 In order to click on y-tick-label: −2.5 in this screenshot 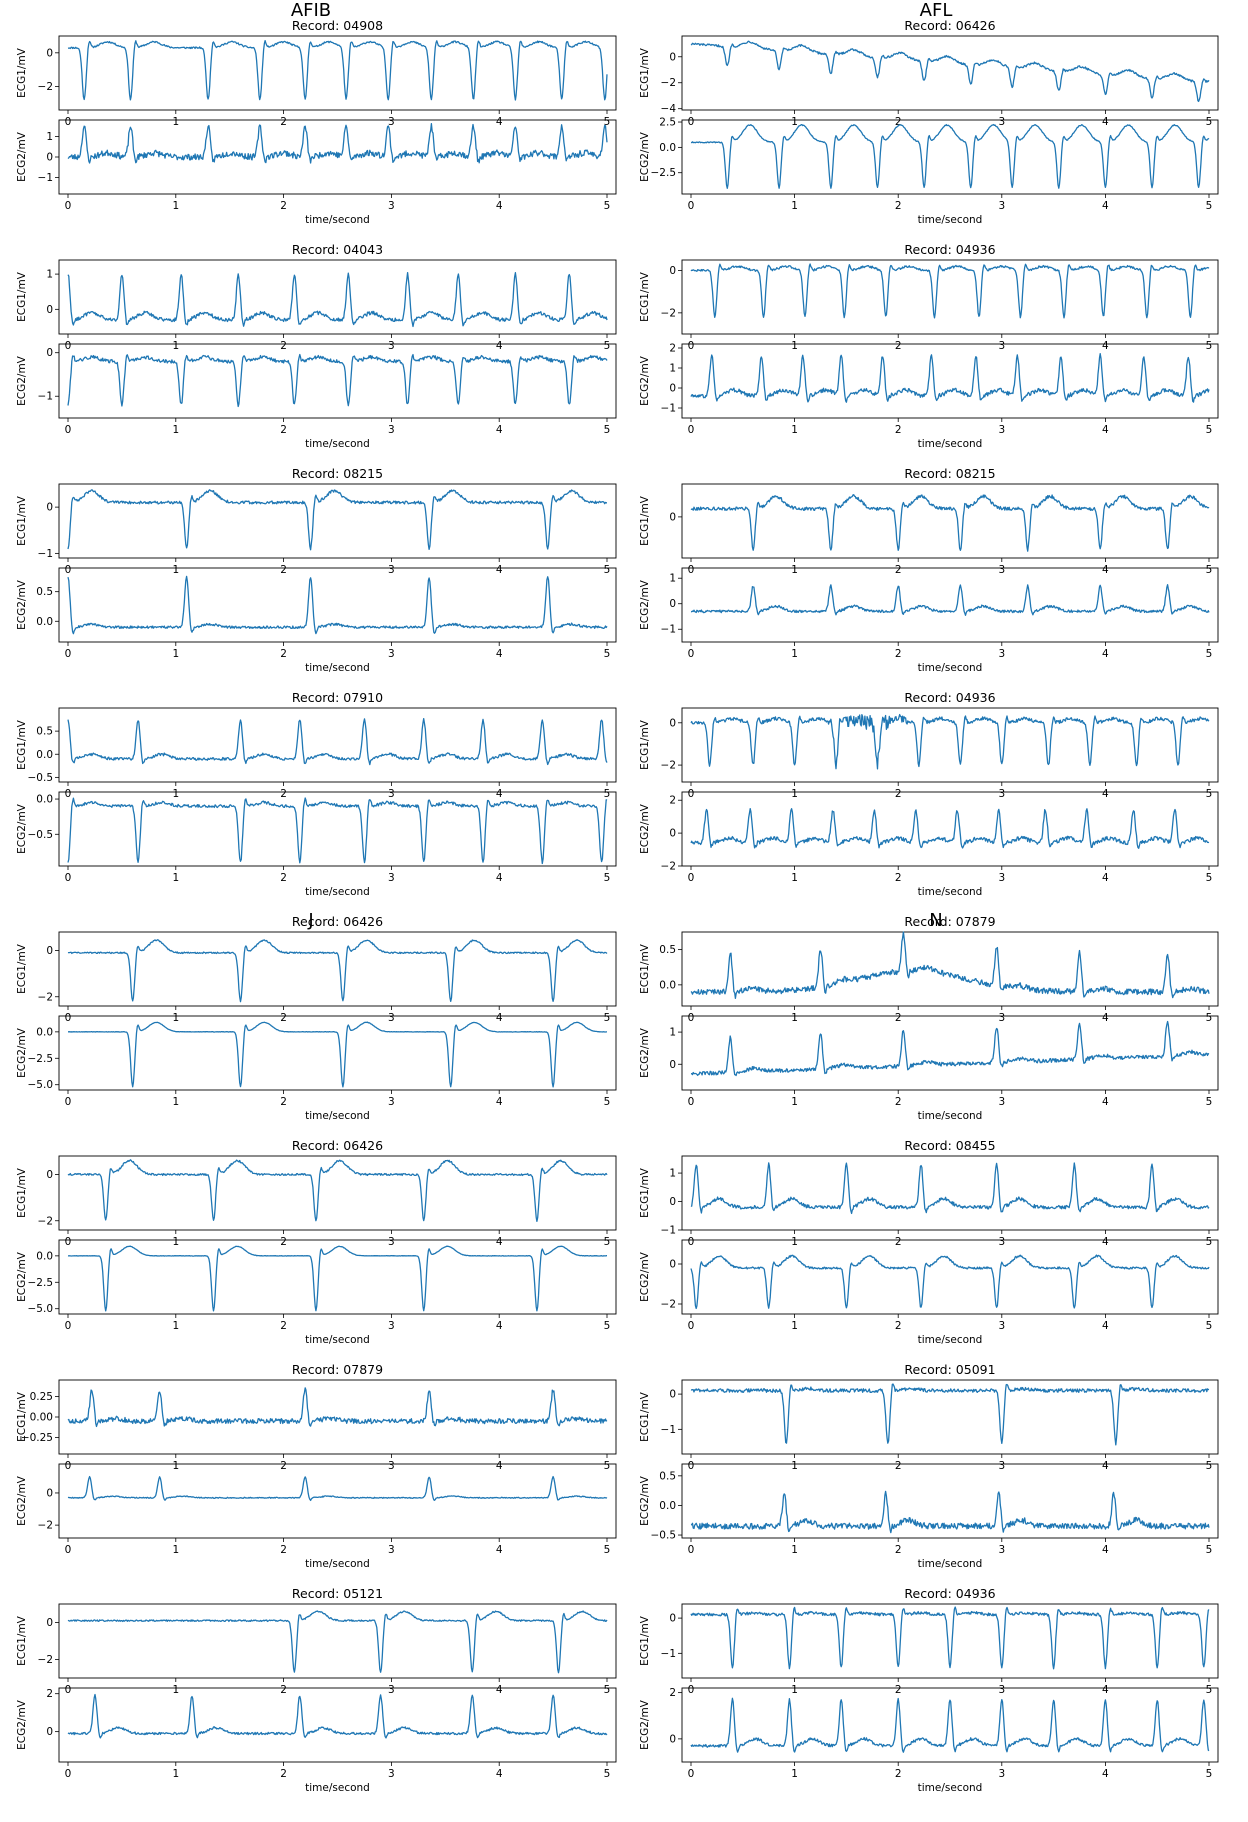, I will do `click(41, 1283)`.